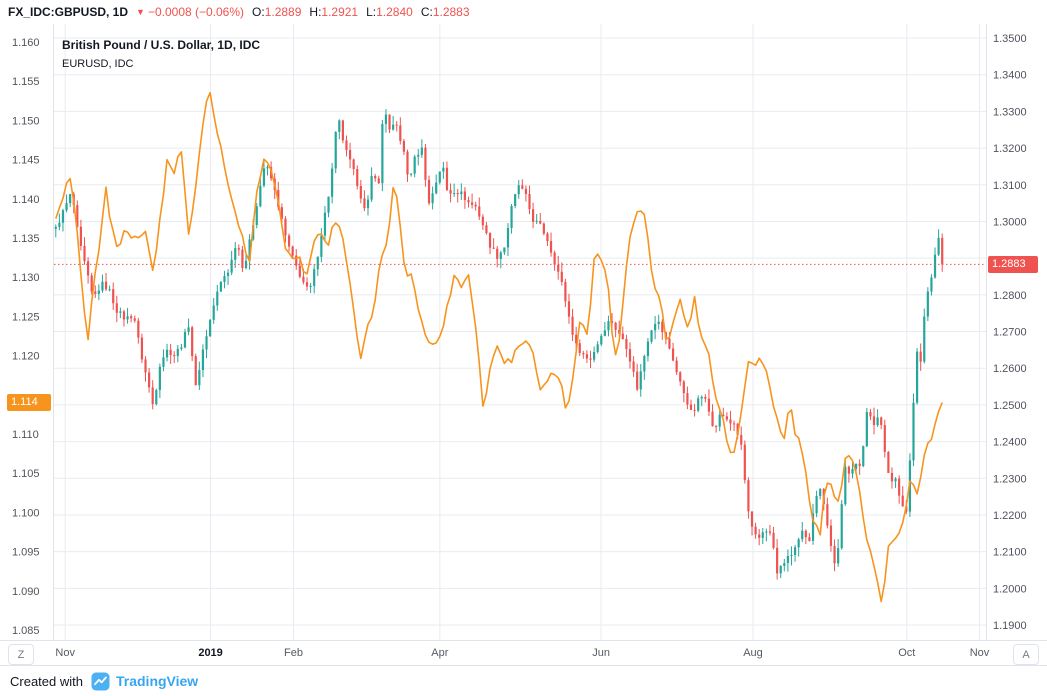 This screenshot has height=696, width=1047. What do you see at coordinates (1010, 333) in the screenshot?
I see `svg-text: 1.2700` at bounding box center [1010, 333].